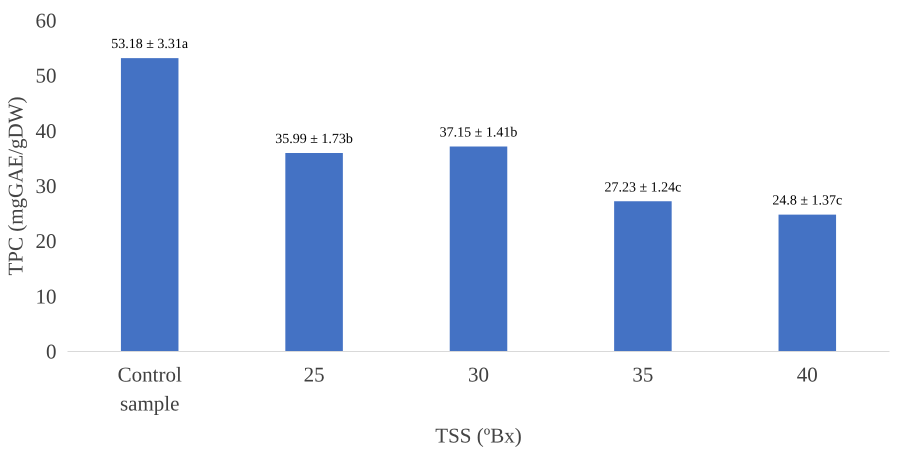  What do you see at coordinates (807, 201) in the screenshot?
I see `data-label: 24.8 ± 1.37c` at bounding box center [807, 201].